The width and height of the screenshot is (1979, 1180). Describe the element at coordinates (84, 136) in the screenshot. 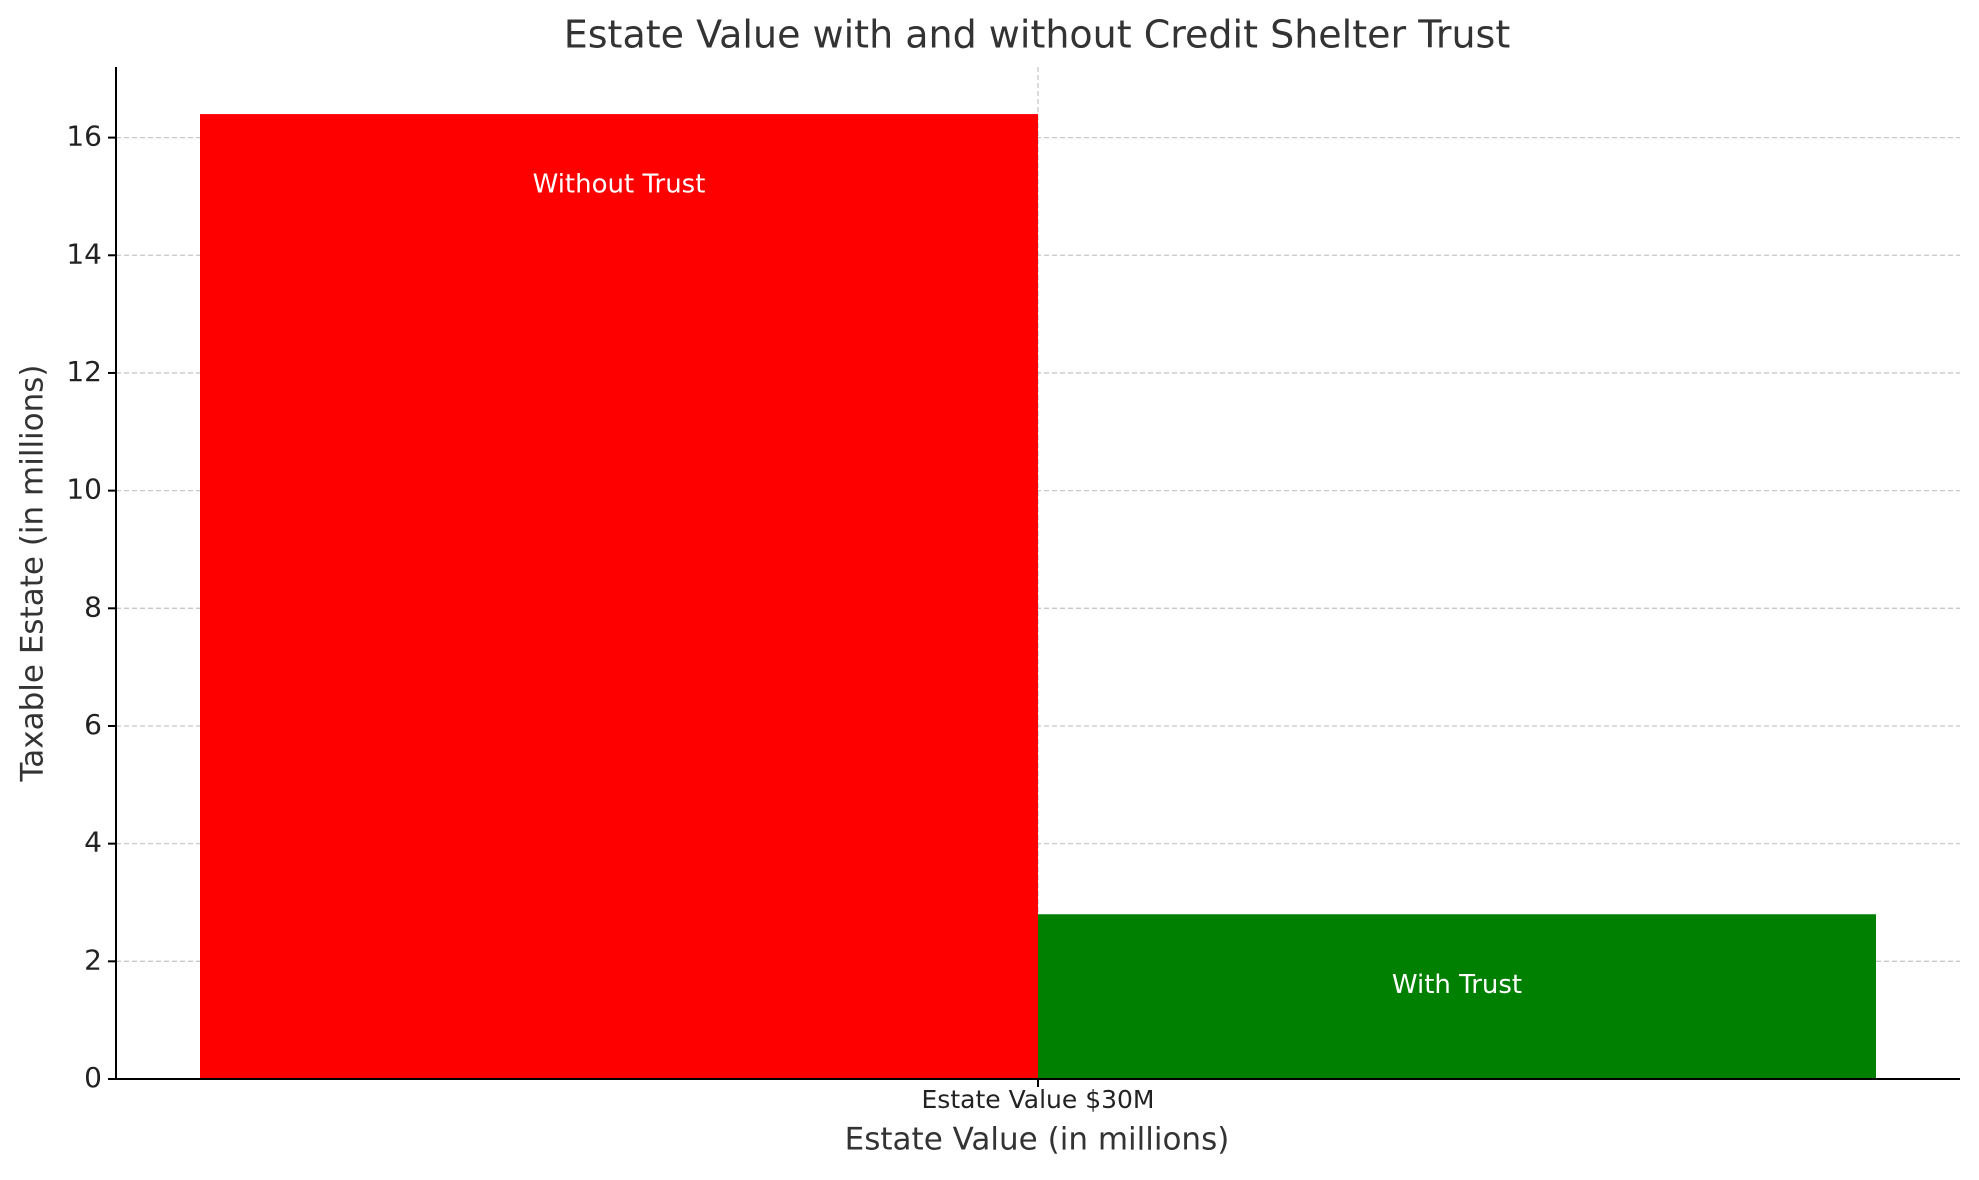

I see `y-tick-label: 16` at that location.